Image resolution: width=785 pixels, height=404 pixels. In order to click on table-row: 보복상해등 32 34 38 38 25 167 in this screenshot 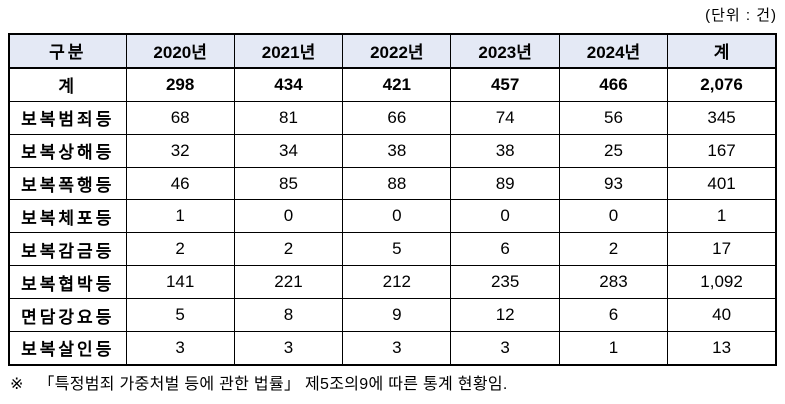, I will do `click(392, 150)`.